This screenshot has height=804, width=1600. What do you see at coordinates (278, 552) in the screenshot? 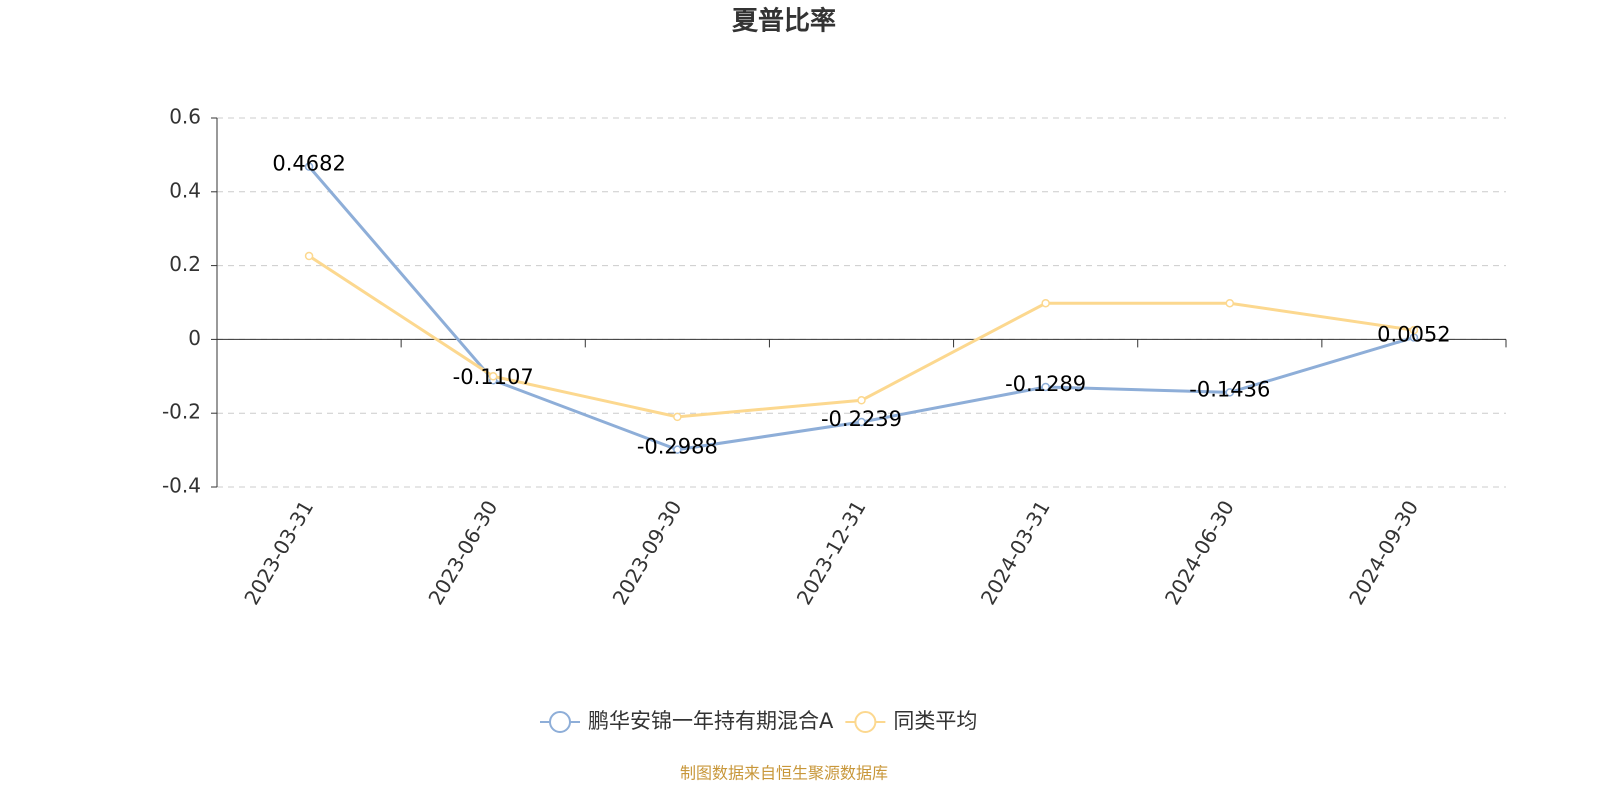
I see `x-tick-label: 2023-03-31` at bounding box center [278, 552].